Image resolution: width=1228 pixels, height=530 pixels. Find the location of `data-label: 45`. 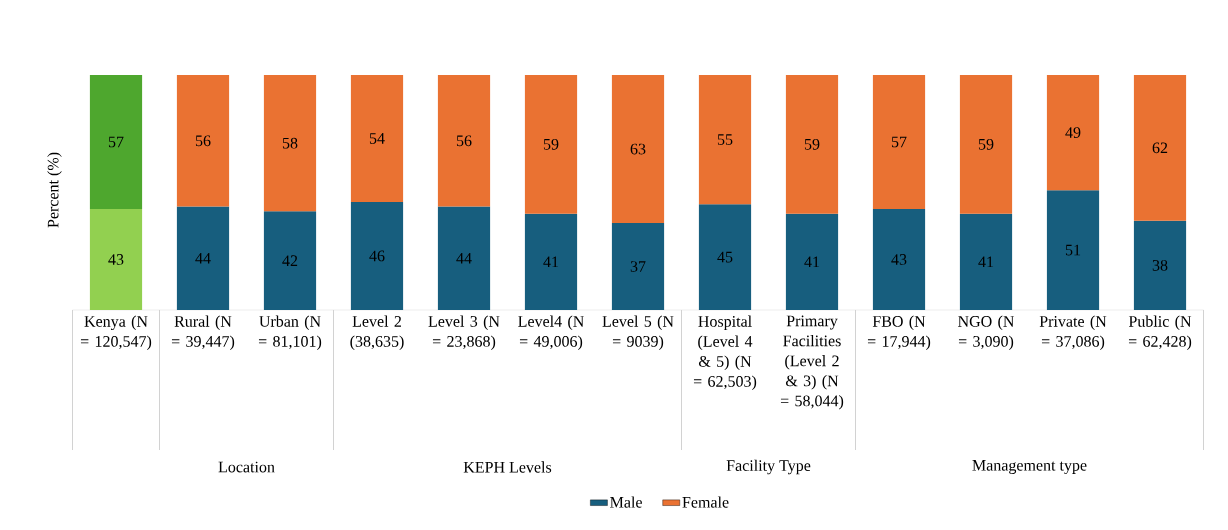

data-label: 45 is located at coordinates (725, 257).